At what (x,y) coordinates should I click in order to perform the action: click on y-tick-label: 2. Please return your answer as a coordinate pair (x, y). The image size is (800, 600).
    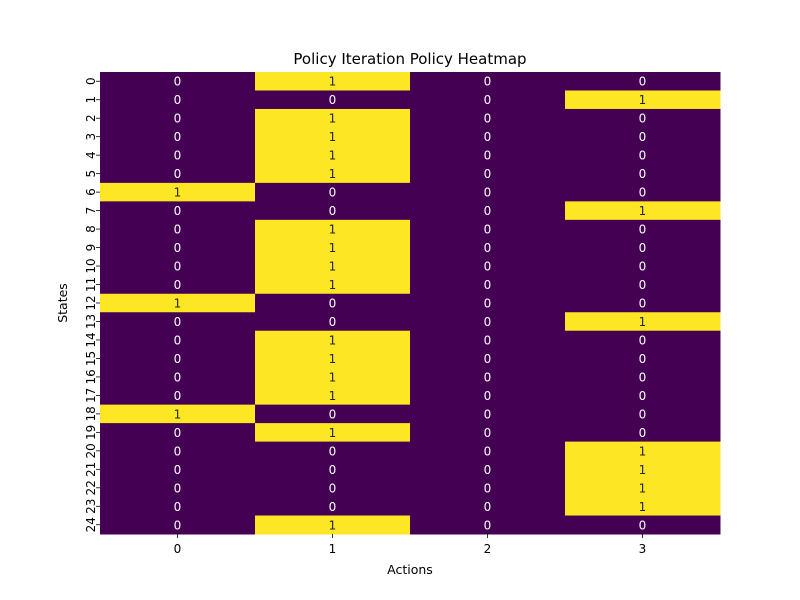
    Looking at the image, I should click on (91, 118).